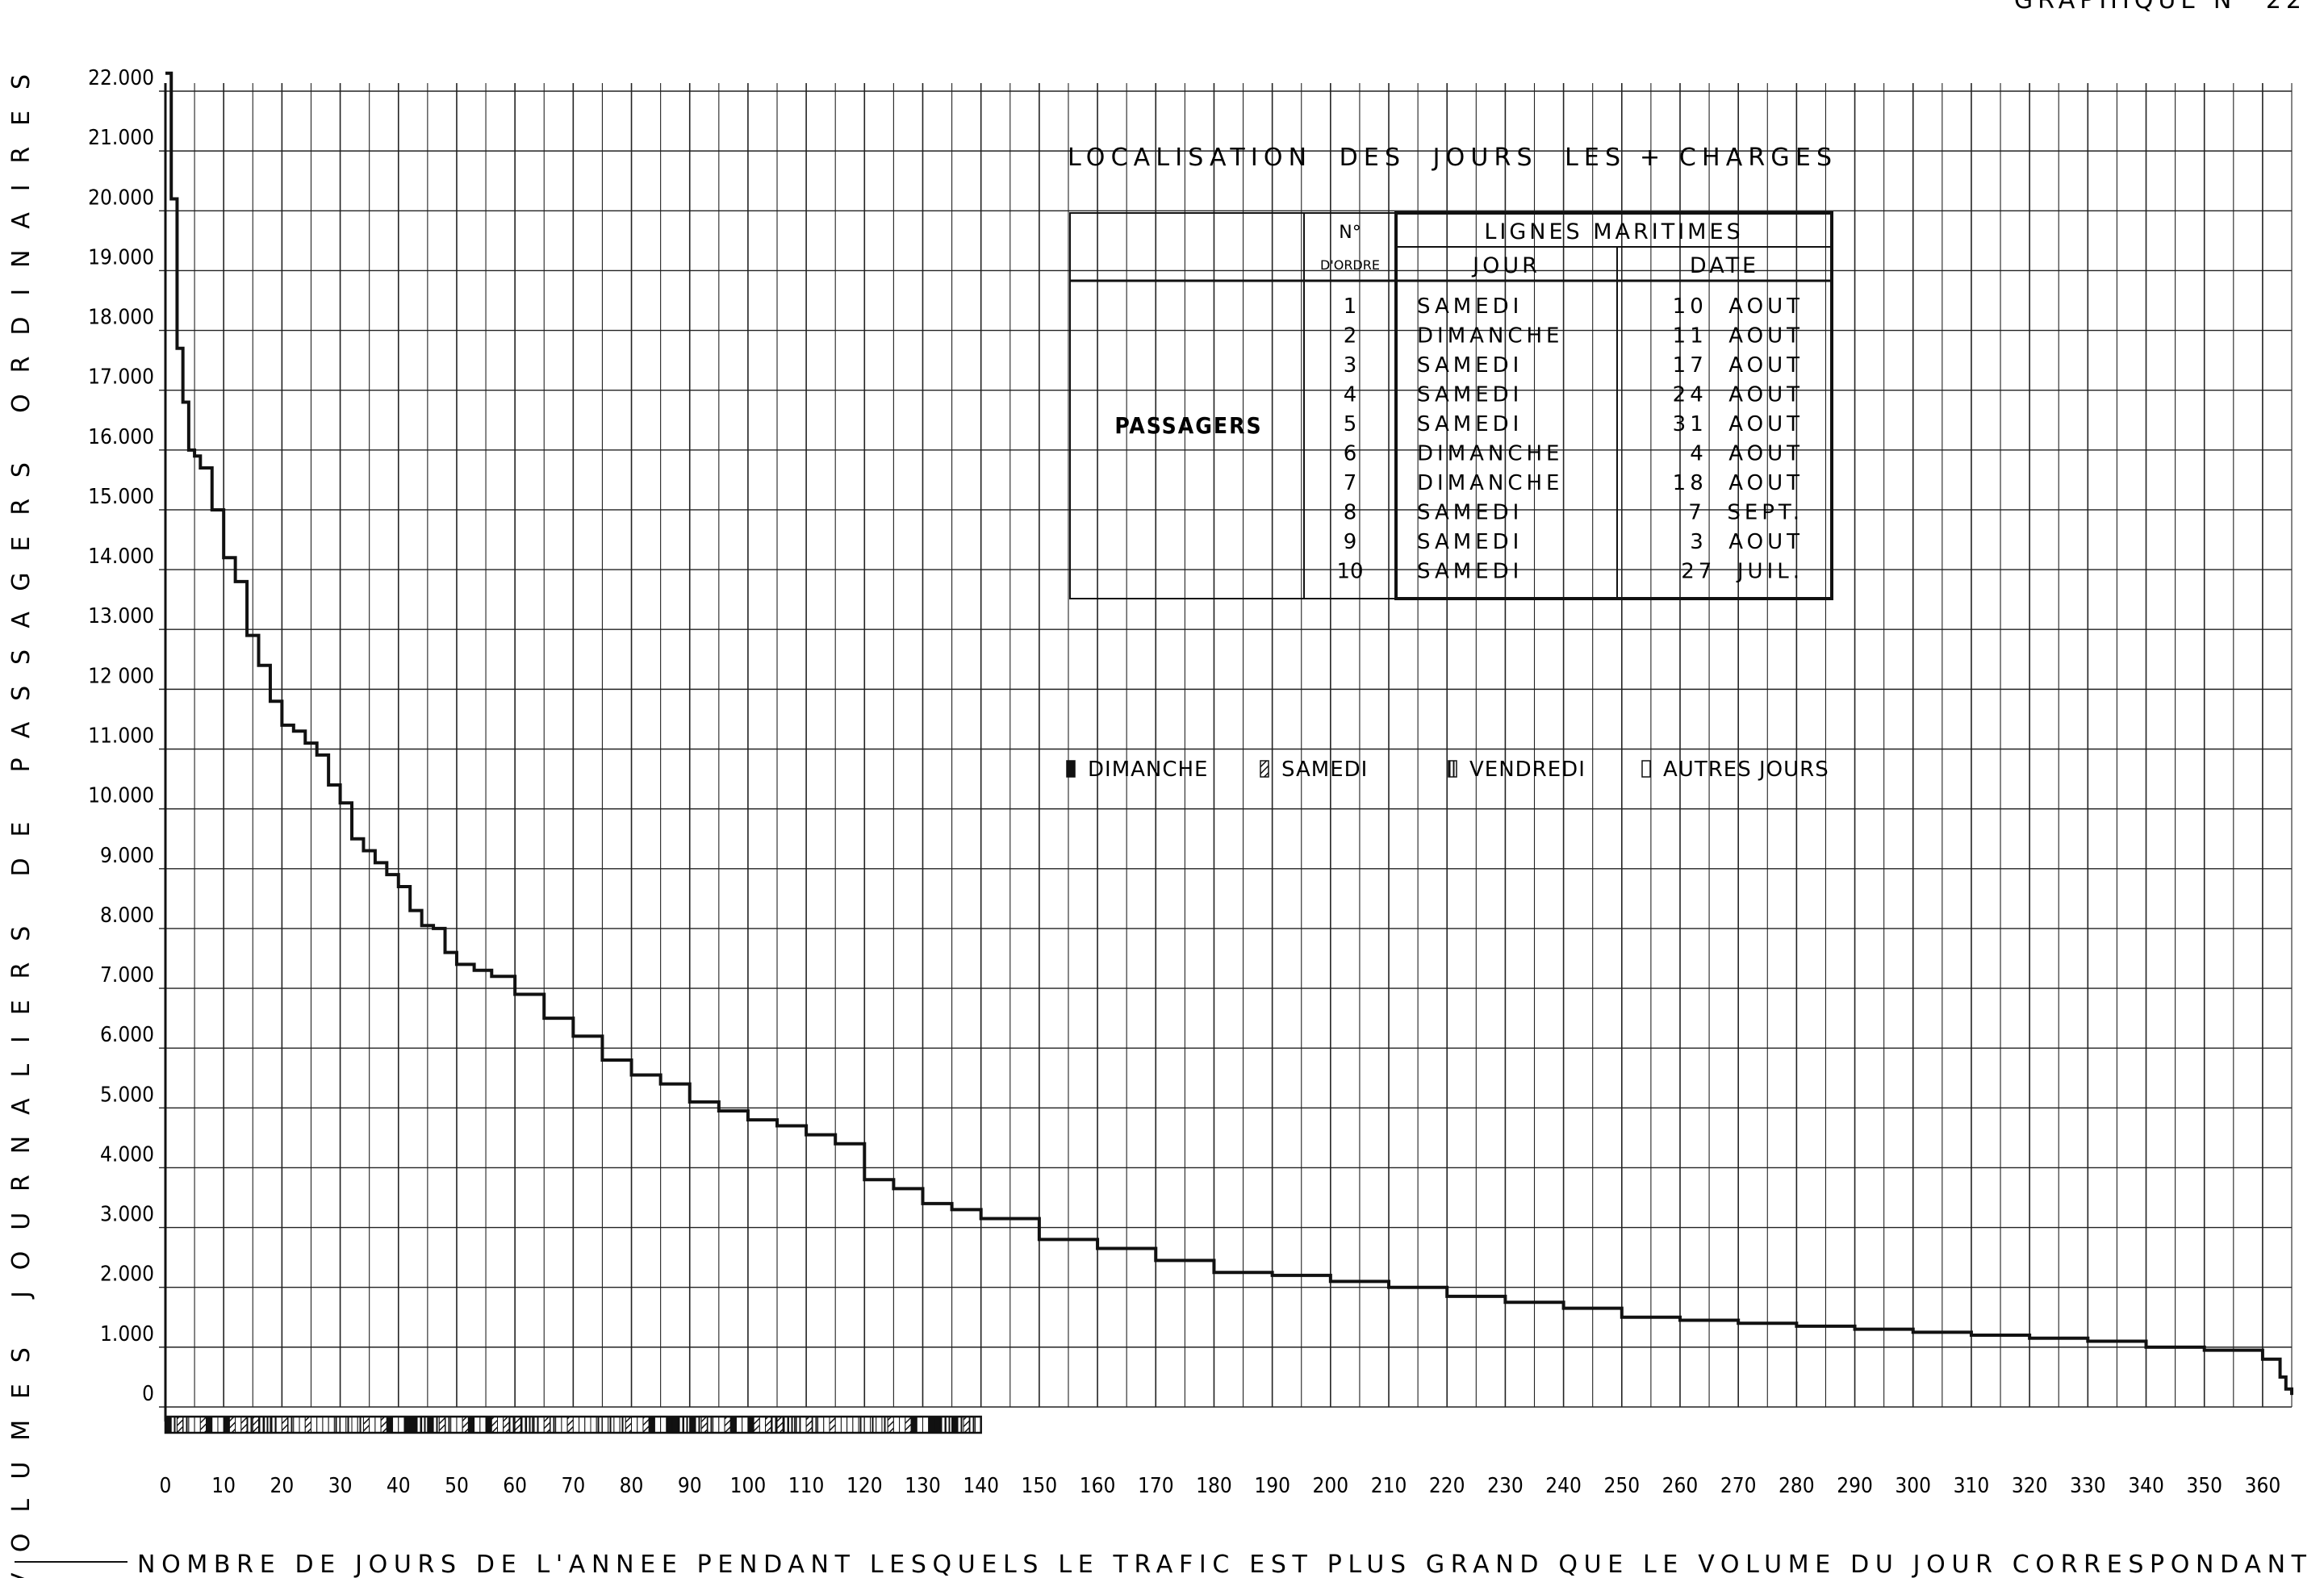 The image size is (2324, 1578). Describe the element at coordinates (1738, 395) in the screenshot. I see `table-row-date: 24 AOUT` at that location.